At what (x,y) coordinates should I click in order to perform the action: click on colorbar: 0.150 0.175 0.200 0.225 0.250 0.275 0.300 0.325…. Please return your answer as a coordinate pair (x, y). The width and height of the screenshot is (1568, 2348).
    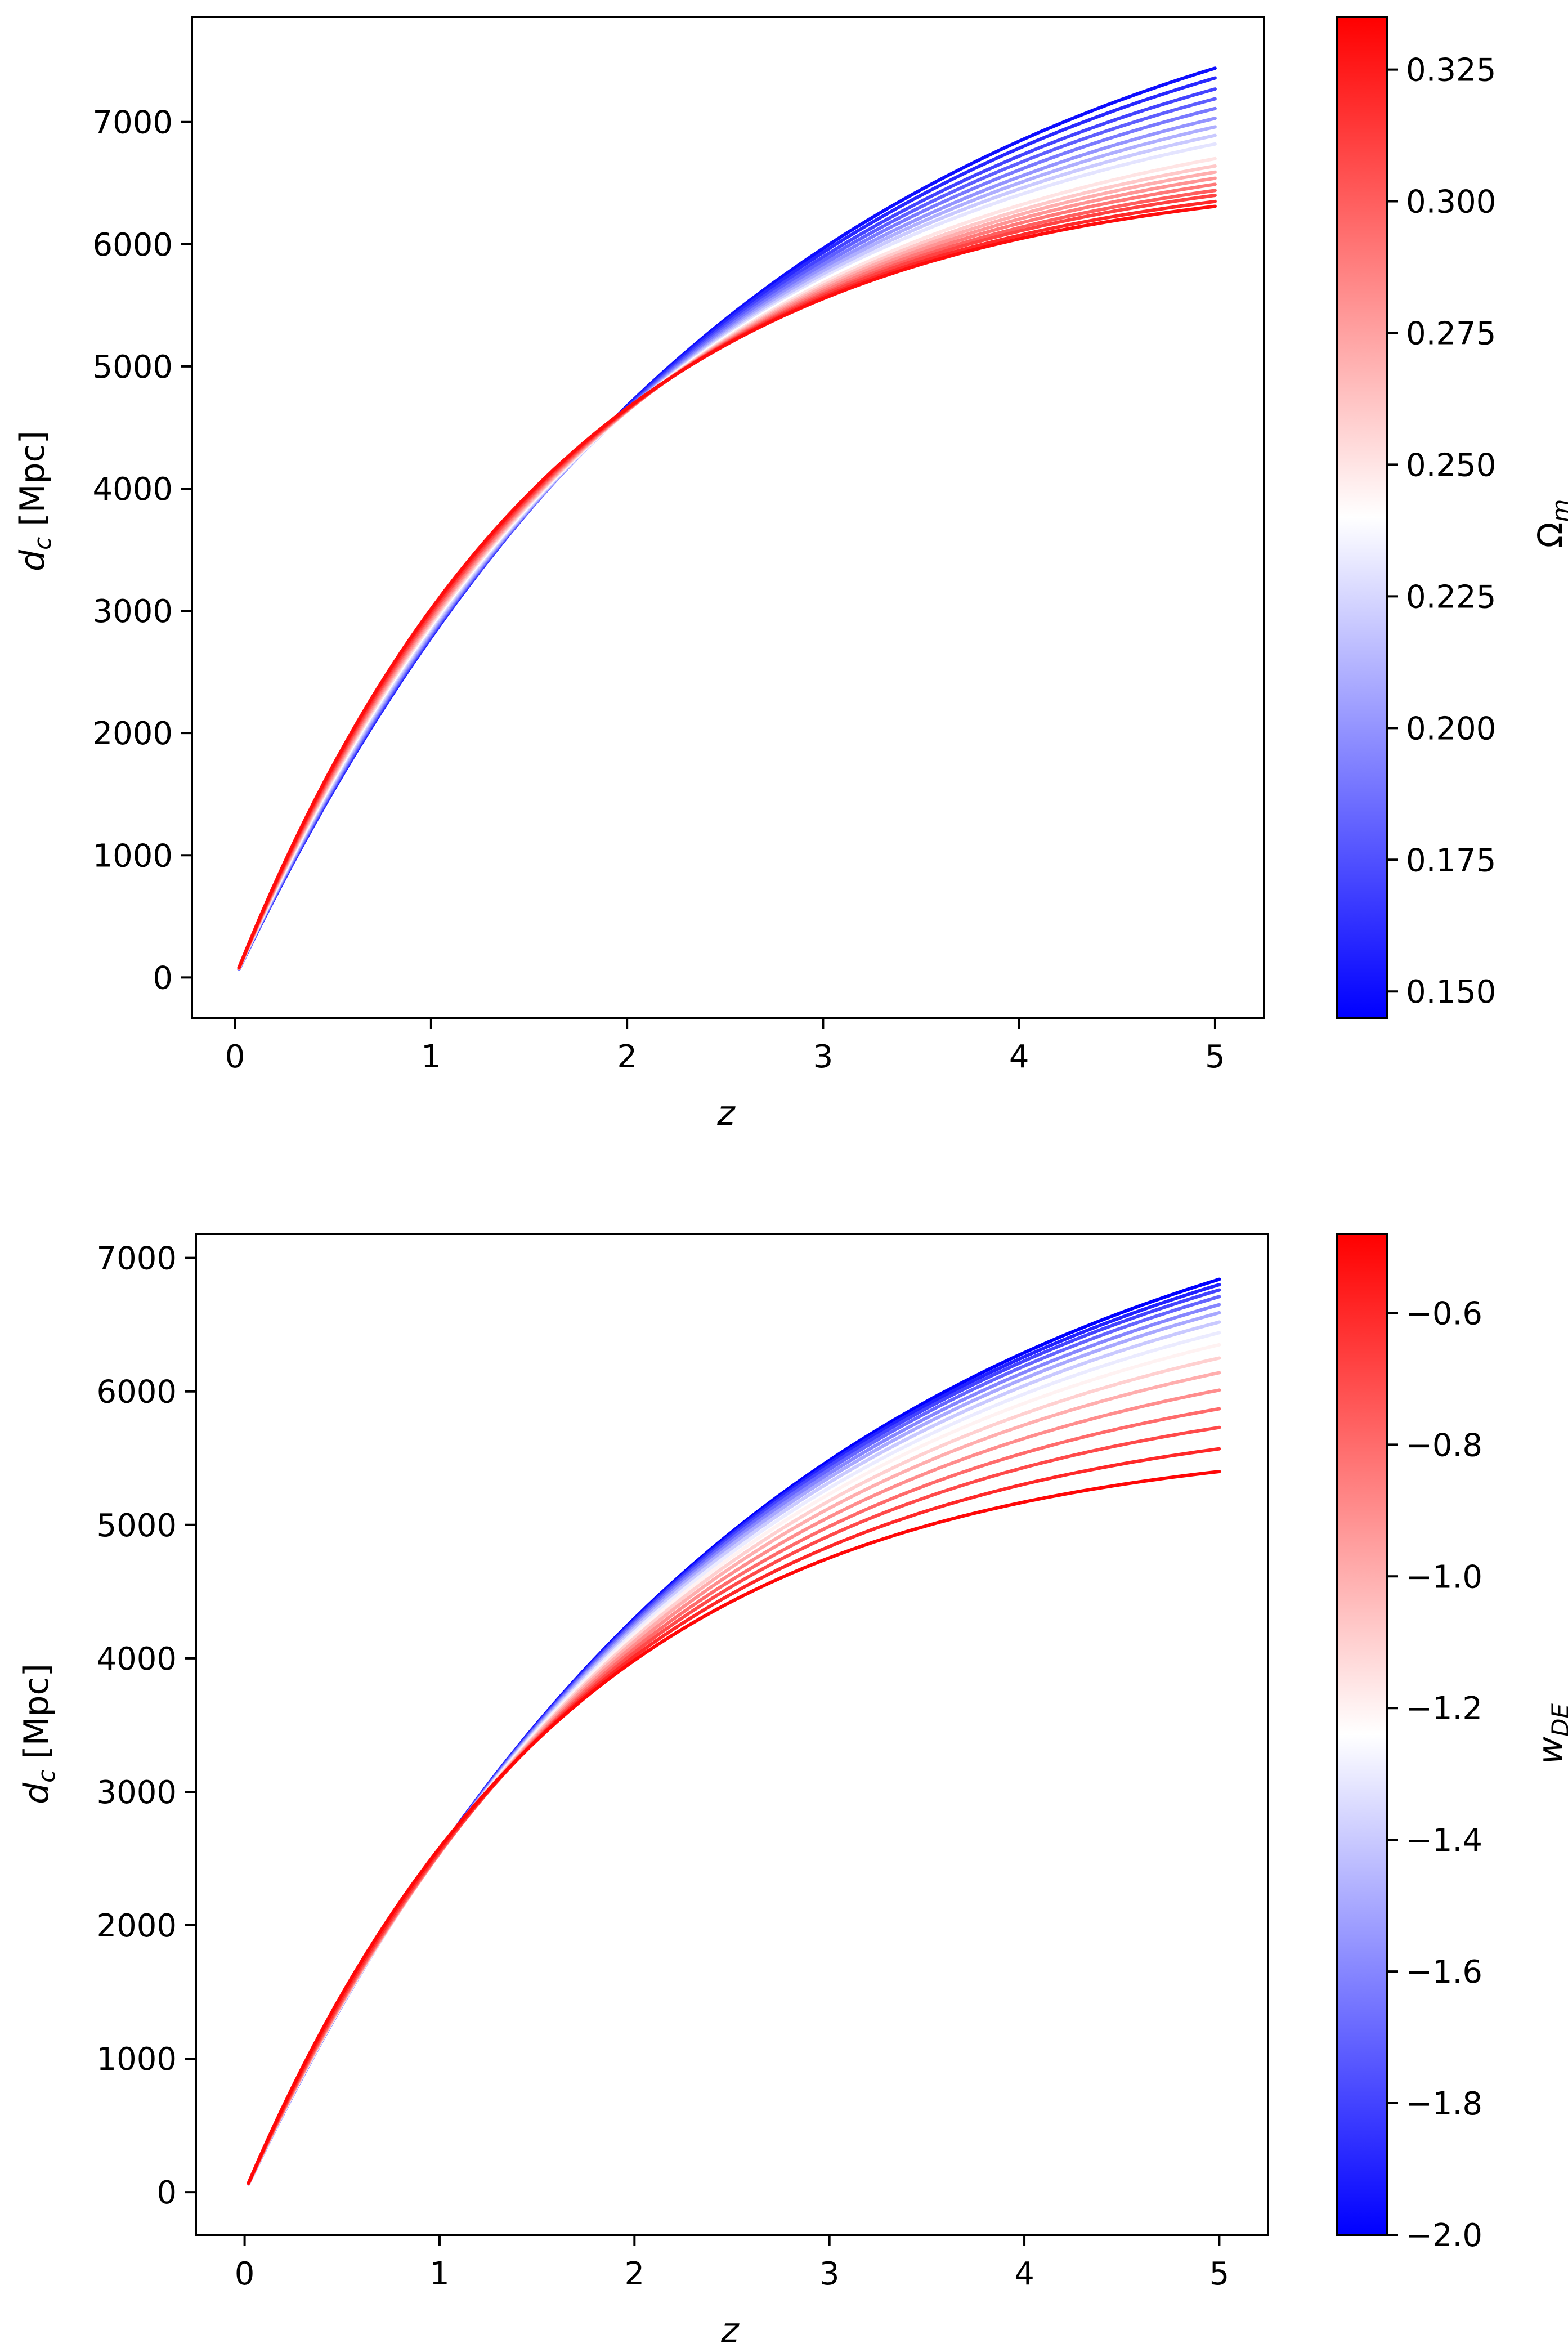
    Looking at the image, I should click on (1452, 517).